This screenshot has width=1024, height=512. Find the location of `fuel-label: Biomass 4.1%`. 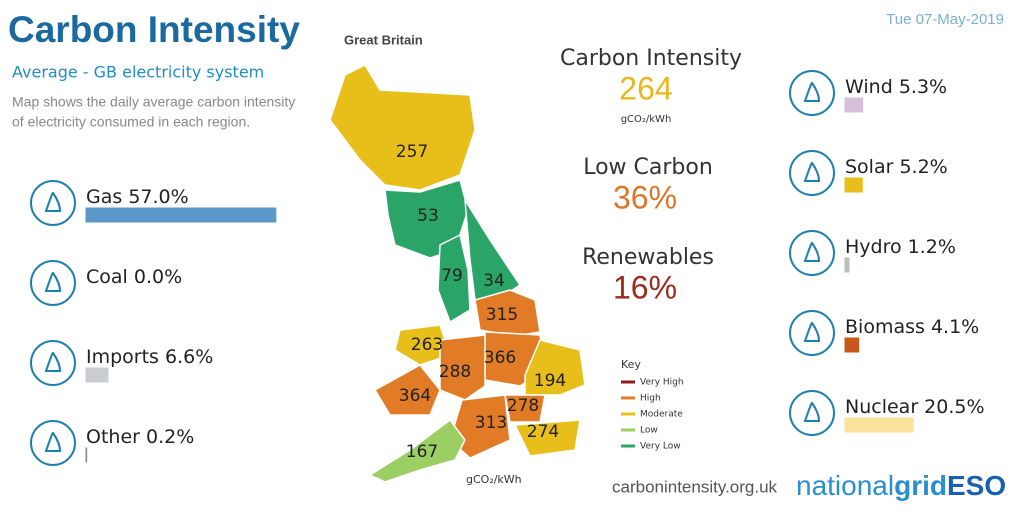

fuel-label: Biomass 4.1% is located at coordinates (912, 327).